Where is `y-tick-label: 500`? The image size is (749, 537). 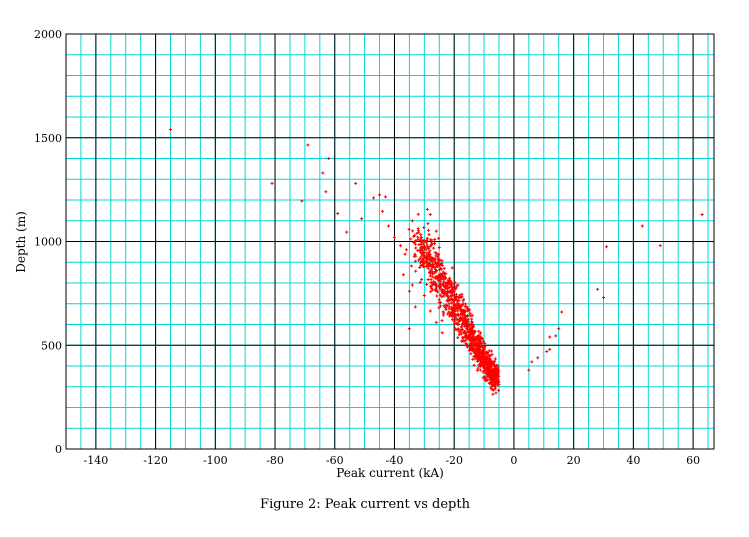
y-tick-label: 500 is located at coordinates (51, 345).